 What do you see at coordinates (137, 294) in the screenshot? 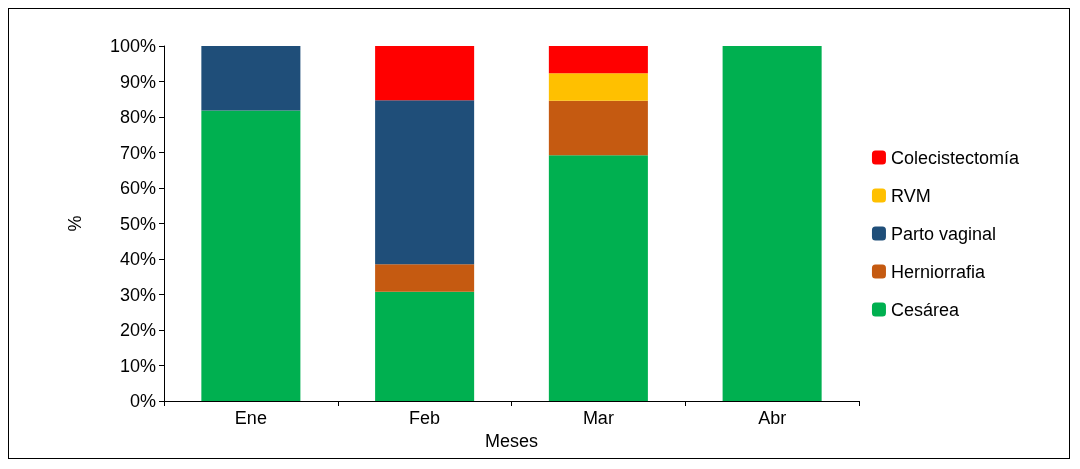
I see `y-tick-label: 30%` at bounding box center [137, 294].